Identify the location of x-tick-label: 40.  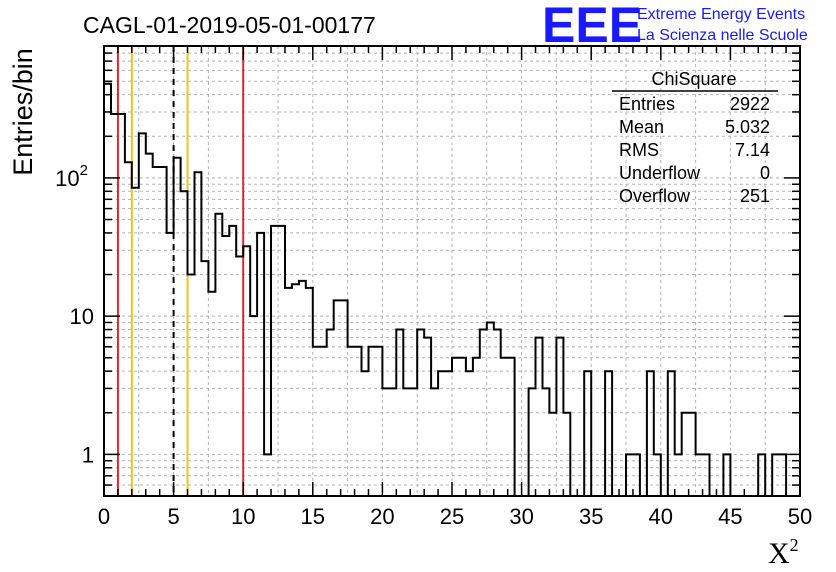
(661, 516).